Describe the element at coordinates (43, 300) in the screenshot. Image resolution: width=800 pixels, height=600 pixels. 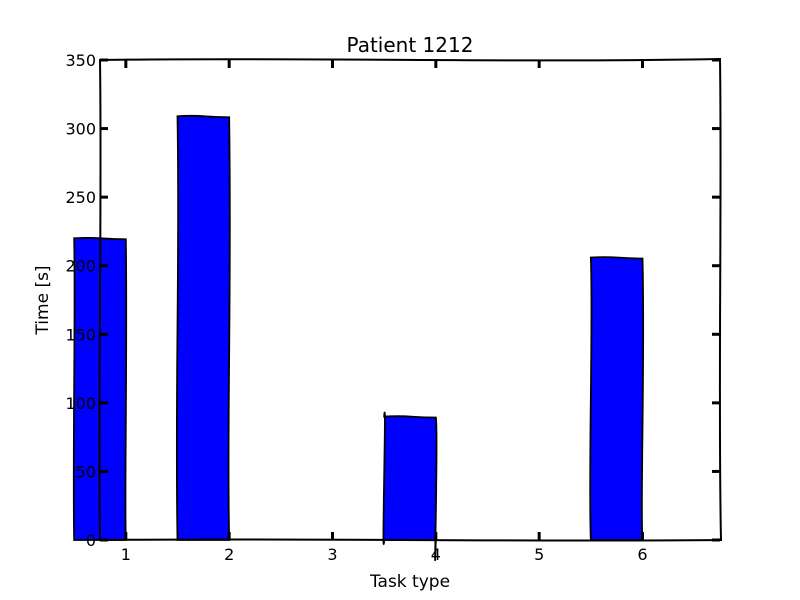
I see `y-axis-label: Time [s]` at that location.